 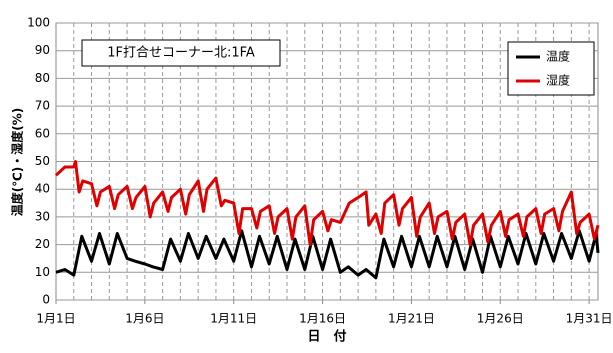 What do you see at coordinates (42, 106) in the screenshot?
I see `y-tick-label: 70` at bounding box center [42, 106].